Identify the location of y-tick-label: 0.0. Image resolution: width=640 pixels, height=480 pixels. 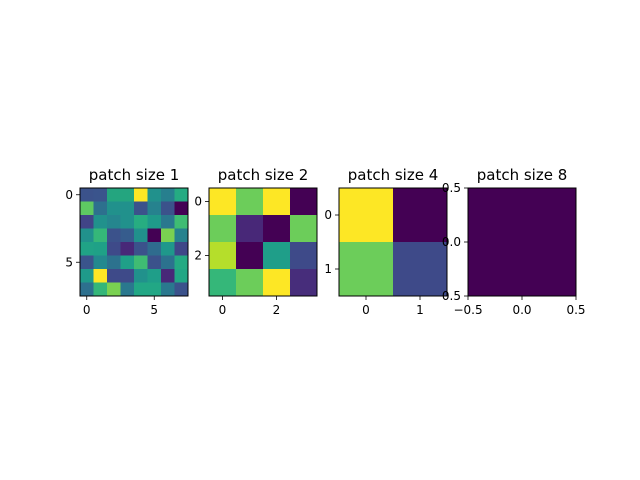
(451, 242).